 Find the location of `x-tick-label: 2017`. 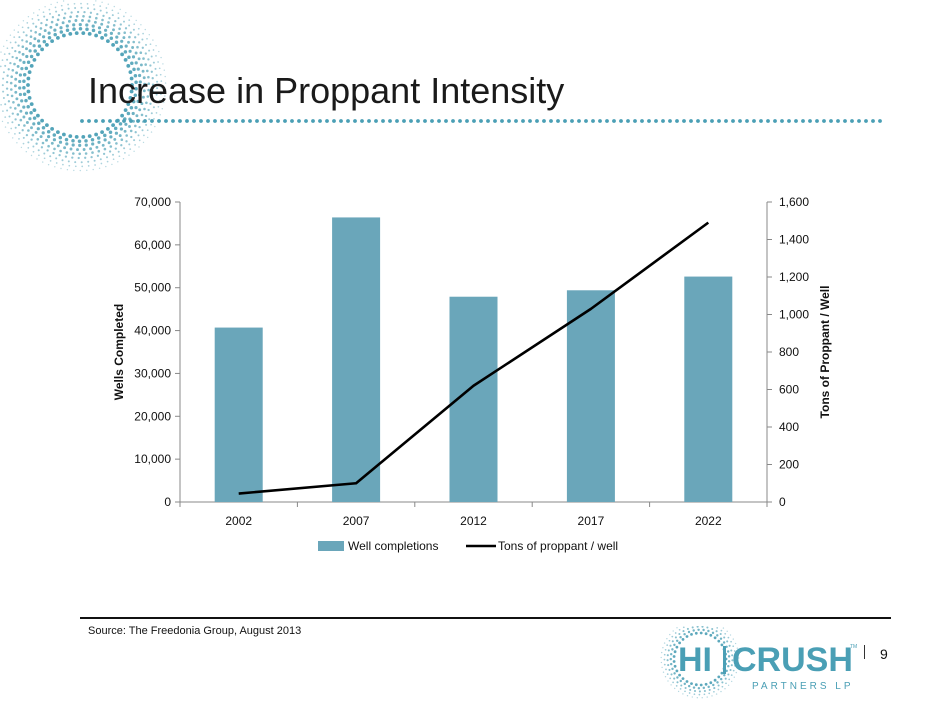

x-tick-label: 2017 is located at coordinates (591, 521).